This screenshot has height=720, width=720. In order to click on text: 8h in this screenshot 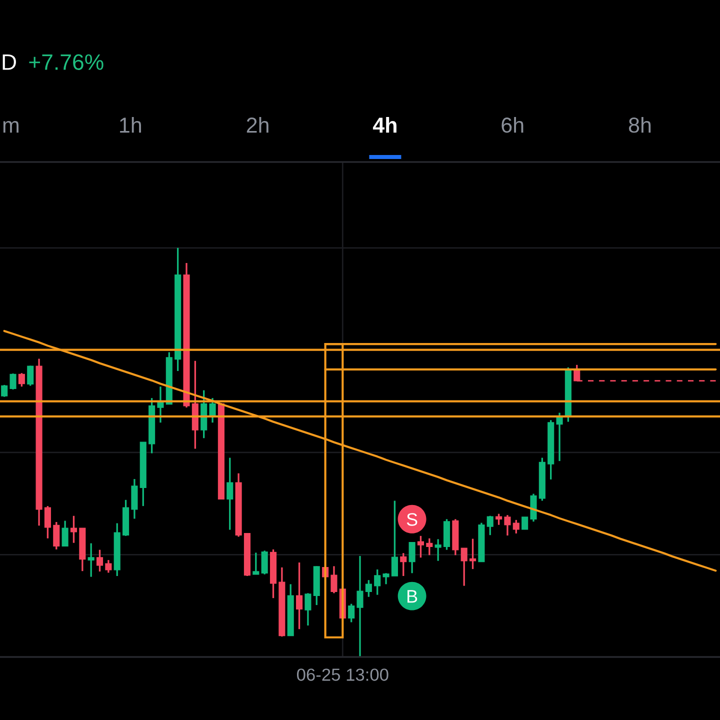, I will do `click(639, 124)`.